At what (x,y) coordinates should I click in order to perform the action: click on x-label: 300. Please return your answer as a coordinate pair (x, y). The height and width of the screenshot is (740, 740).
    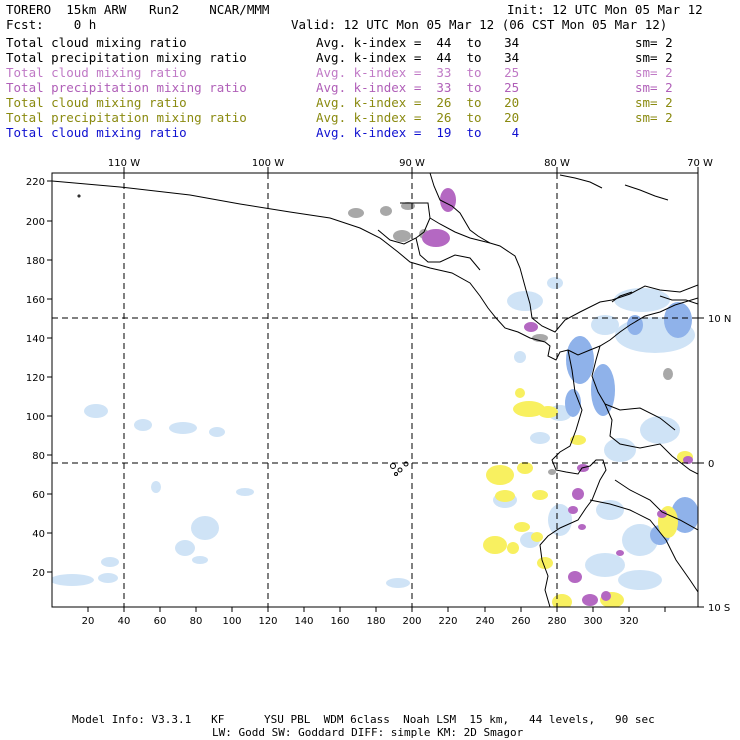
    Looking at the image, I should click on (592, 621).